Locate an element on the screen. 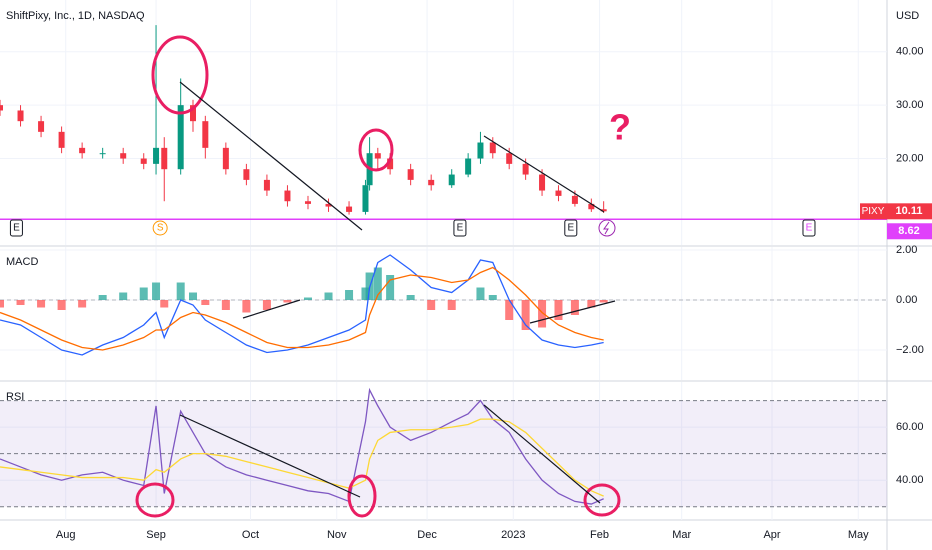  y-tick-label: −2.00 is located at coordinates (910, 350).